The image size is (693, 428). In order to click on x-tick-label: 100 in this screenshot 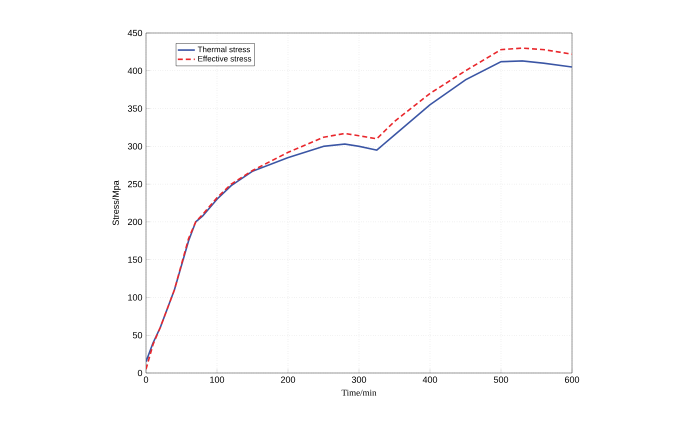, I will do `click(217, 379)`.